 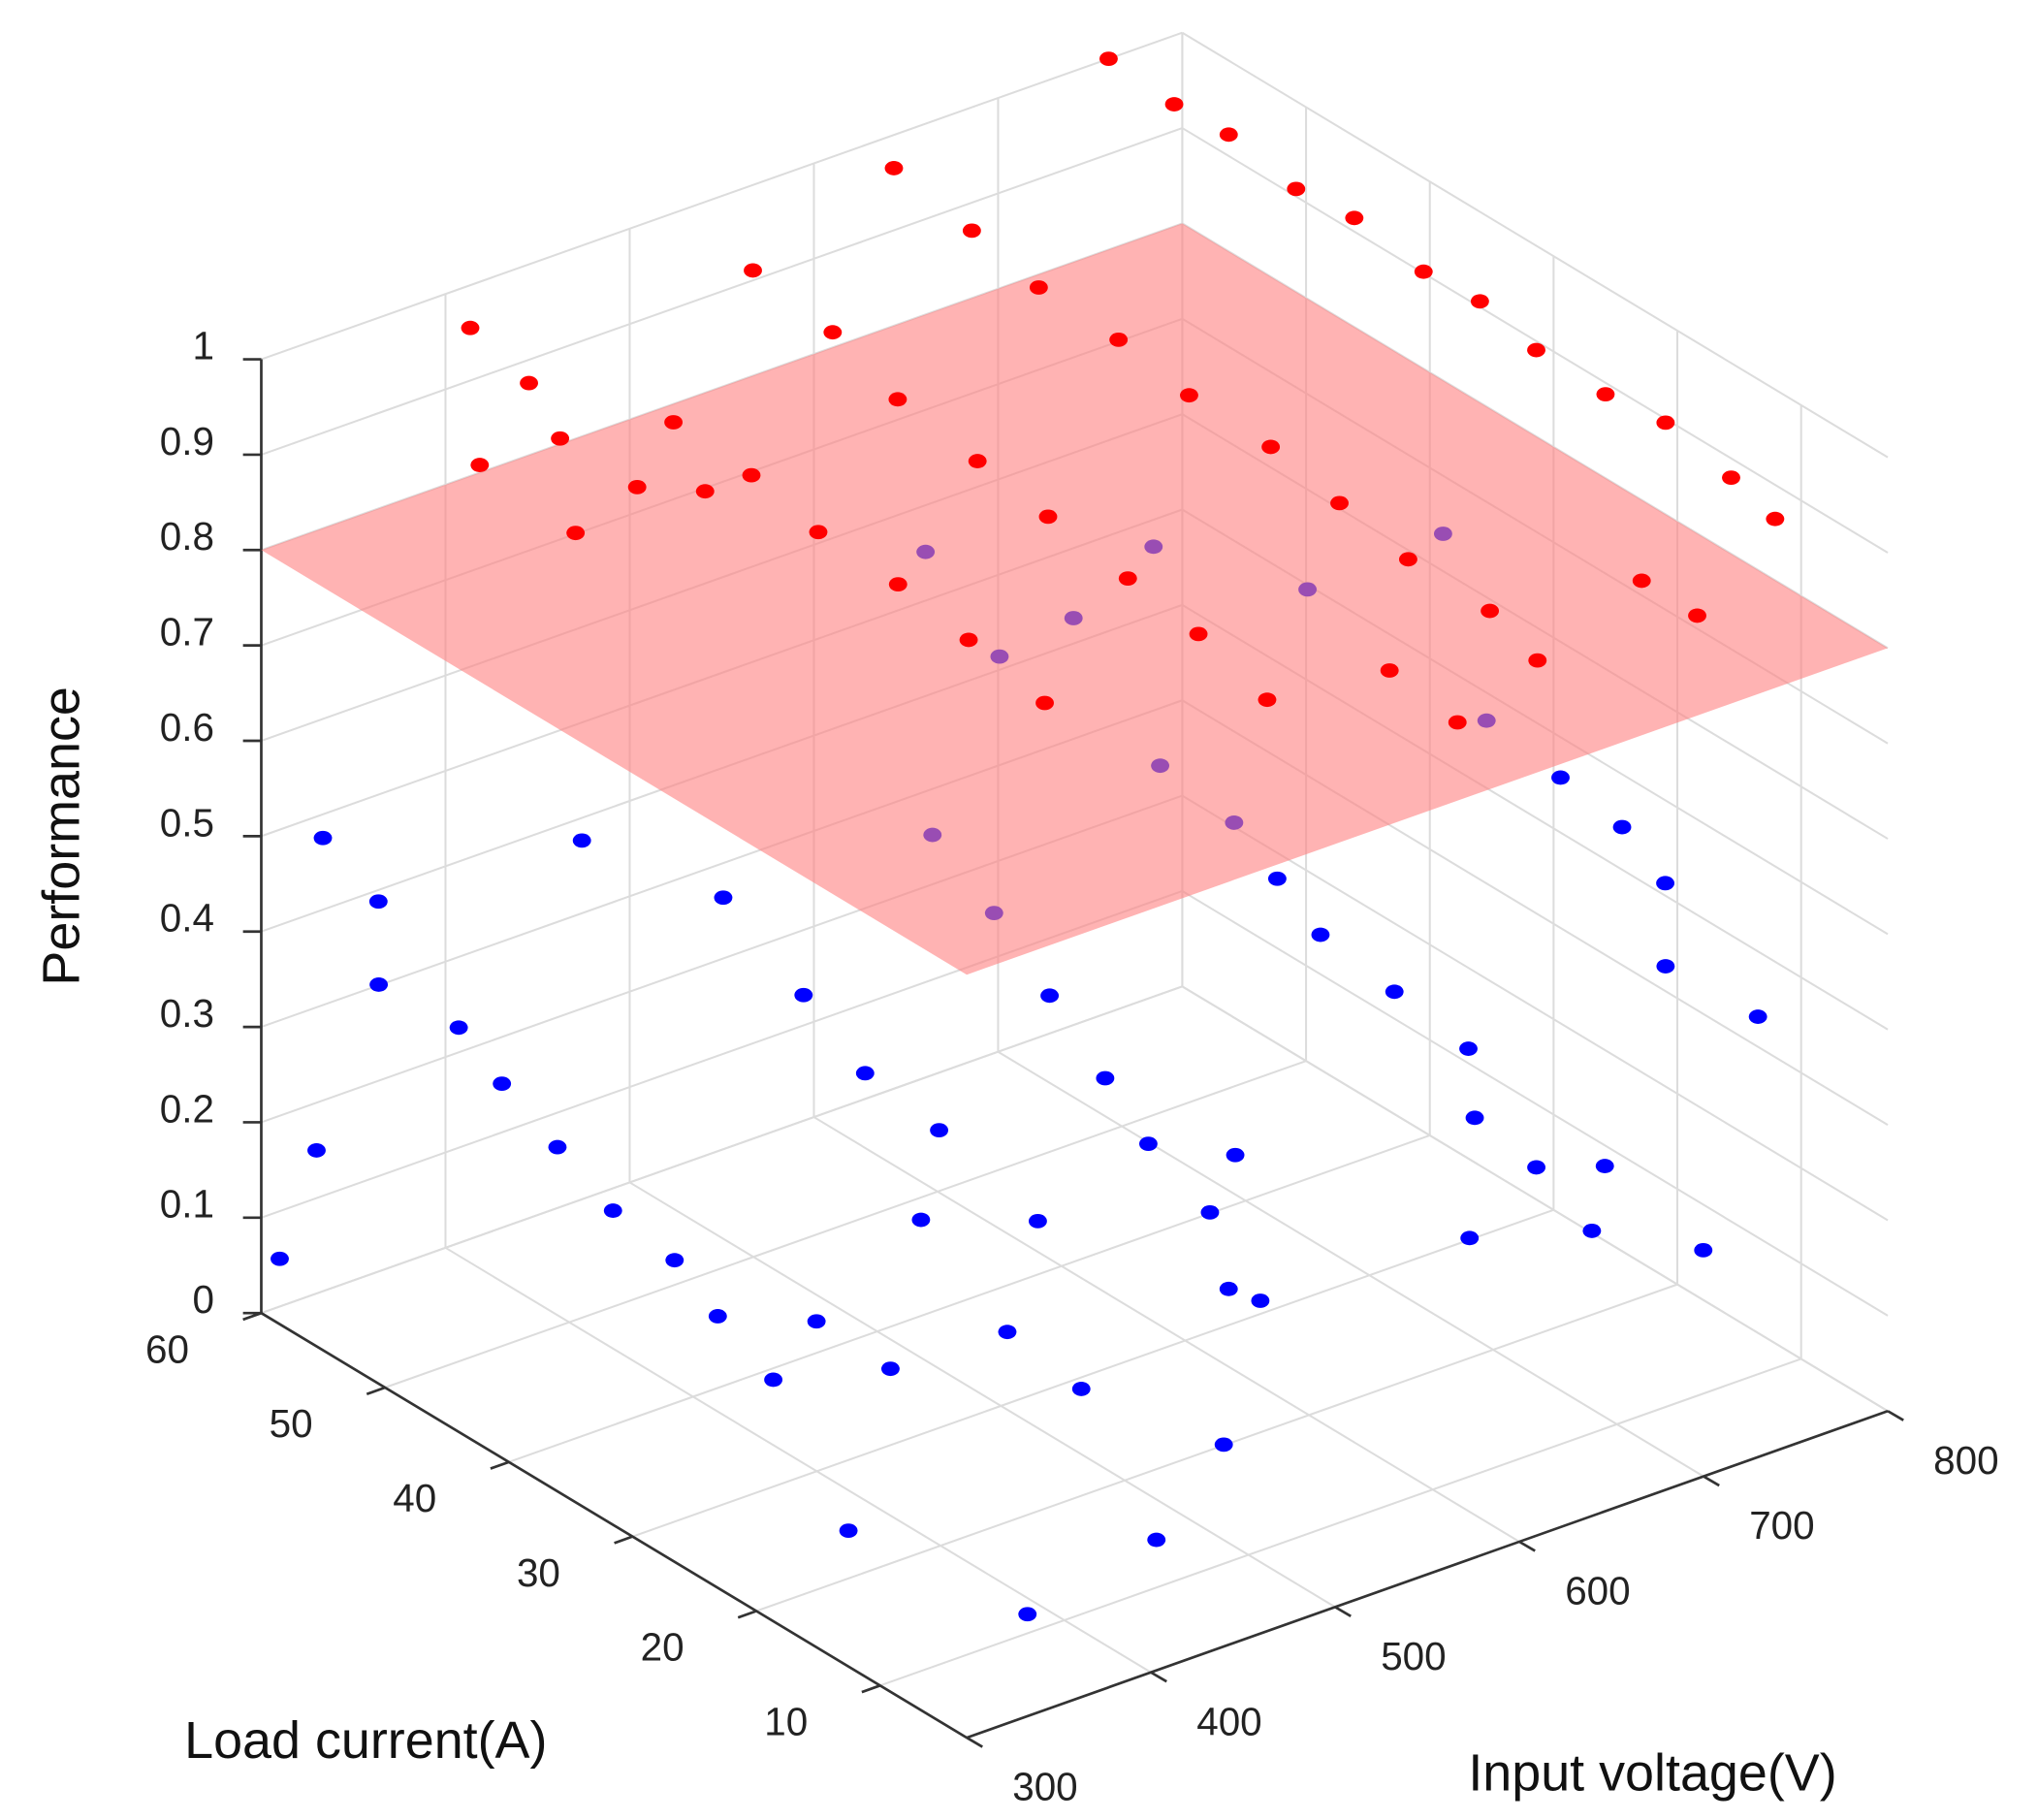 What do you see at coordinates (292, 1424) in the screenshot?
I see `y-tick-label: 50` at bounding box center [292, 1424].